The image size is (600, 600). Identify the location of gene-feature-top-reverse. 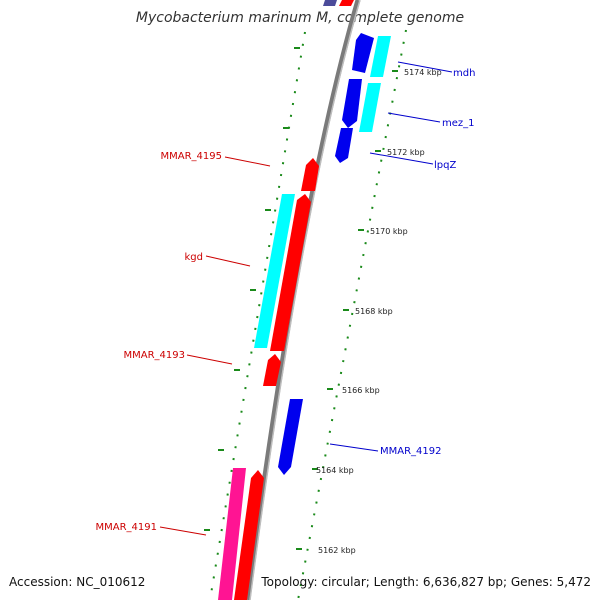
(330, 3).